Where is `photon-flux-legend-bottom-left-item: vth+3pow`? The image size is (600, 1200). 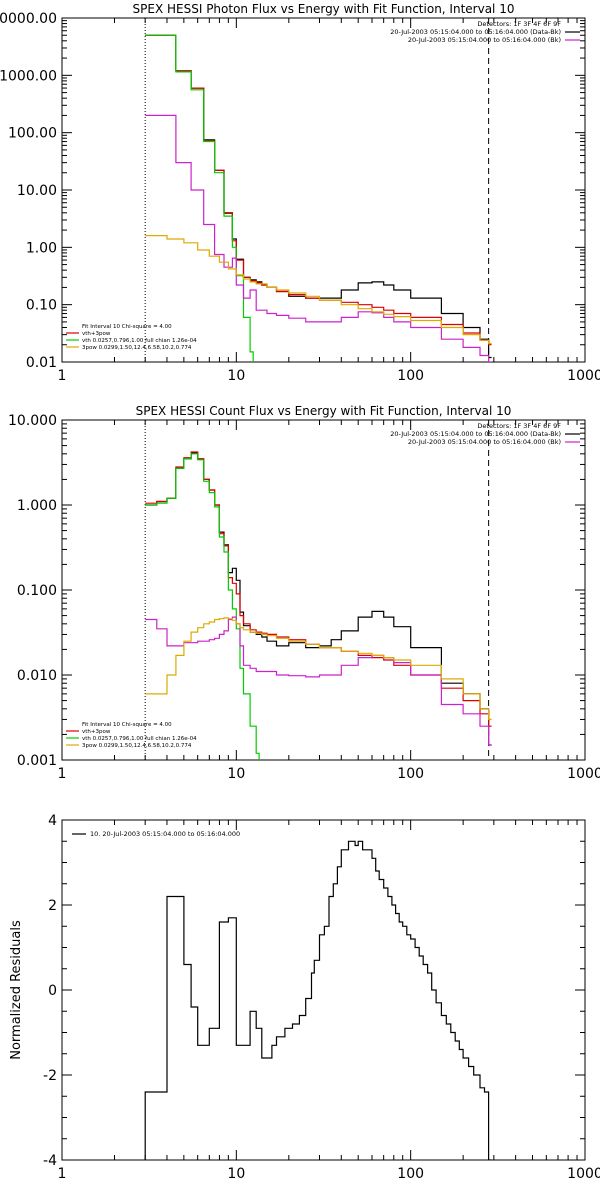 photon-flux-legend-bottom-left-item: vth+3pow is located at coordinates (96, 334).